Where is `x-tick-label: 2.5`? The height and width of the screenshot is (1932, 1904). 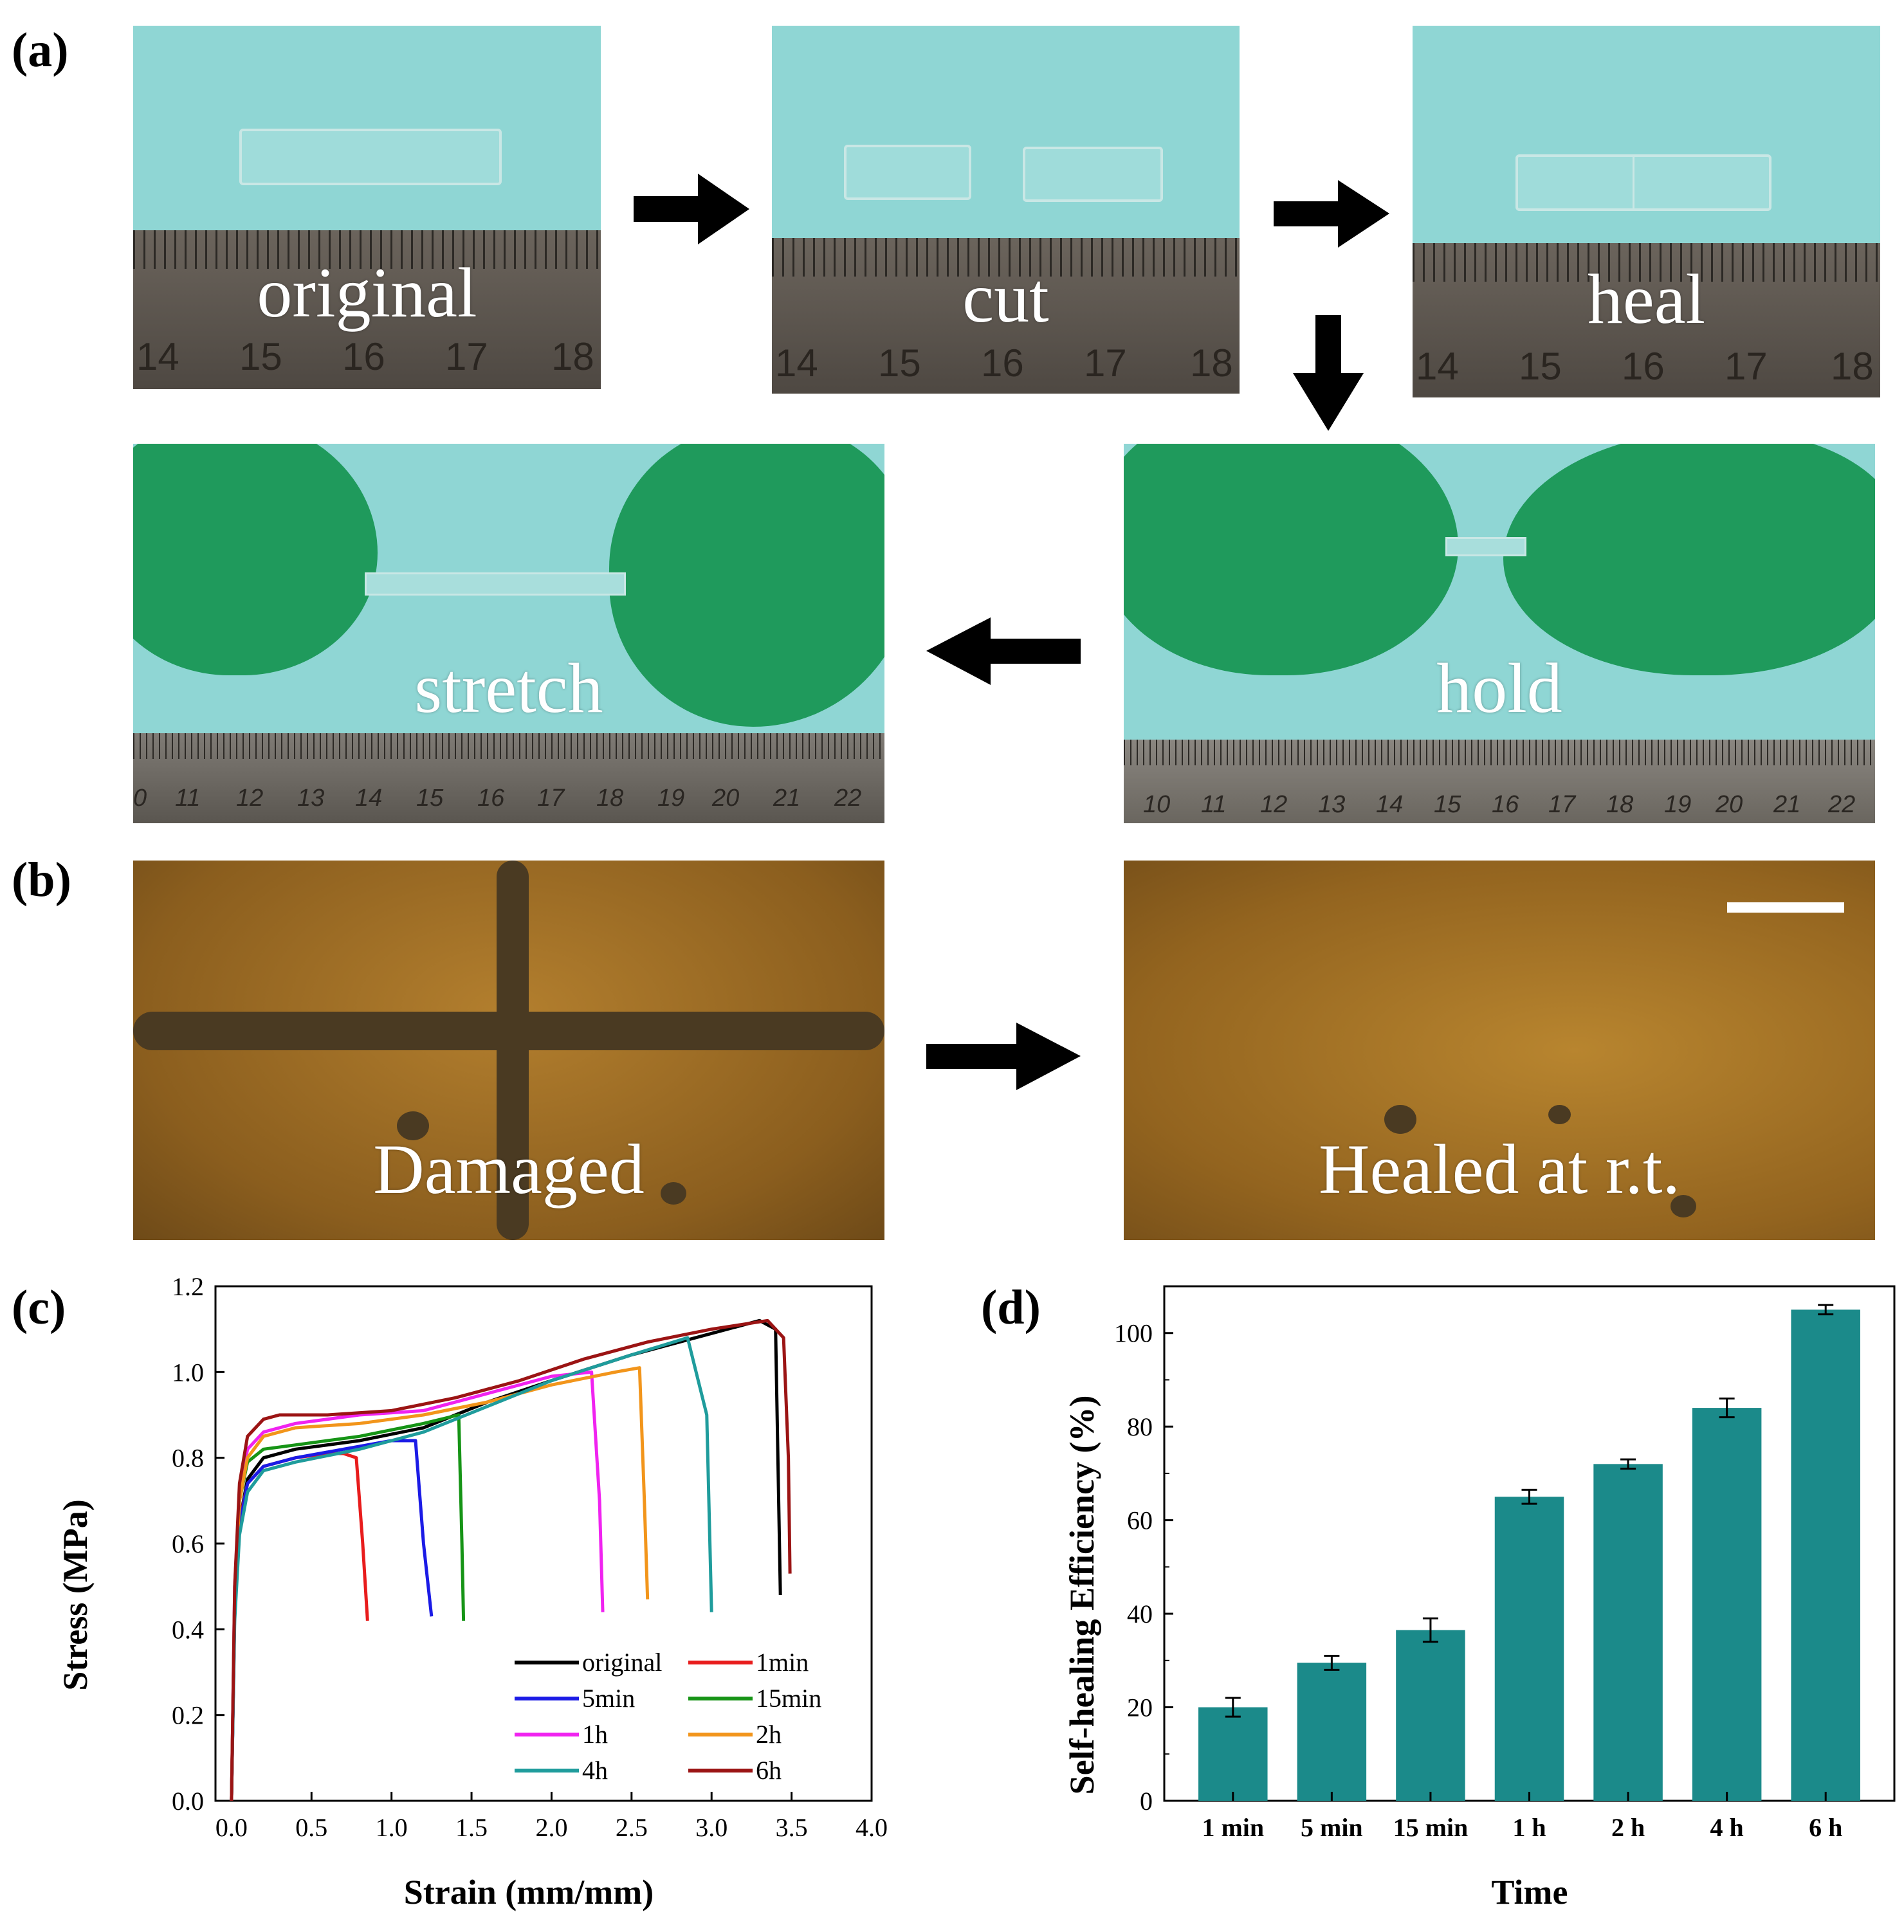 x-tick-label: 2.5 is located at coordinates (632, 1828).